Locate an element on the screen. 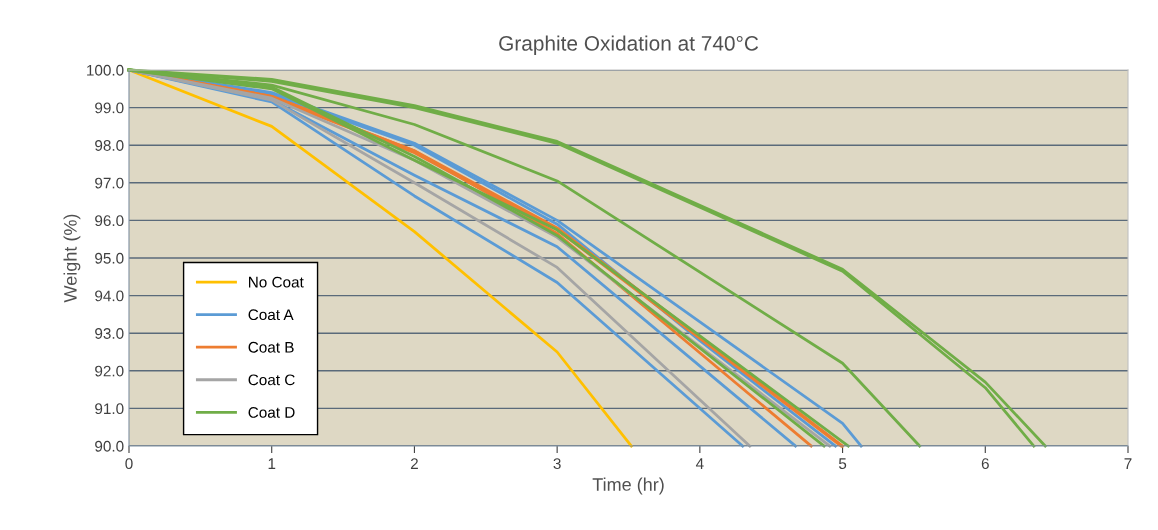 This screenshot has height=530, width=1158. chart-title: Graphite Oxidation at 740°C is located at coordinates (629, 45).